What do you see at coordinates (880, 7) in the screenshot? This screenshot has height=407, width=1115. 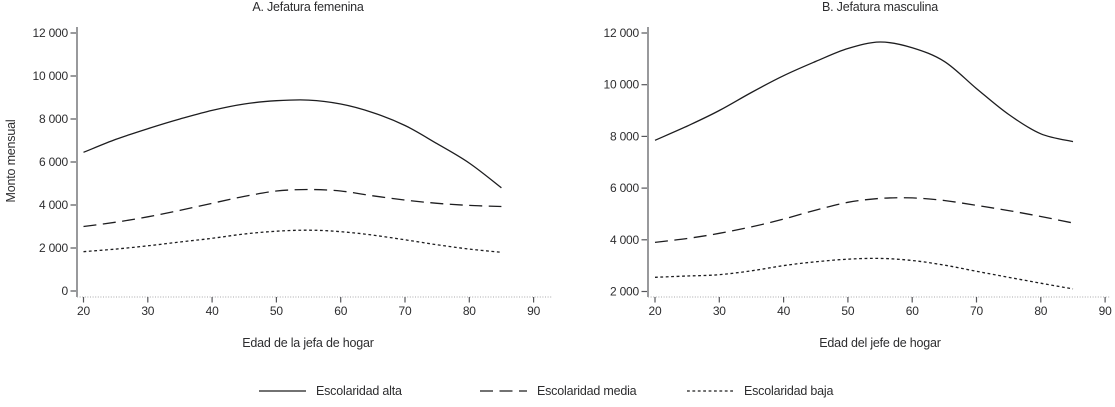 I see `panel-b-title: B. Jefatura masculina` at bounding box center [880, 7].